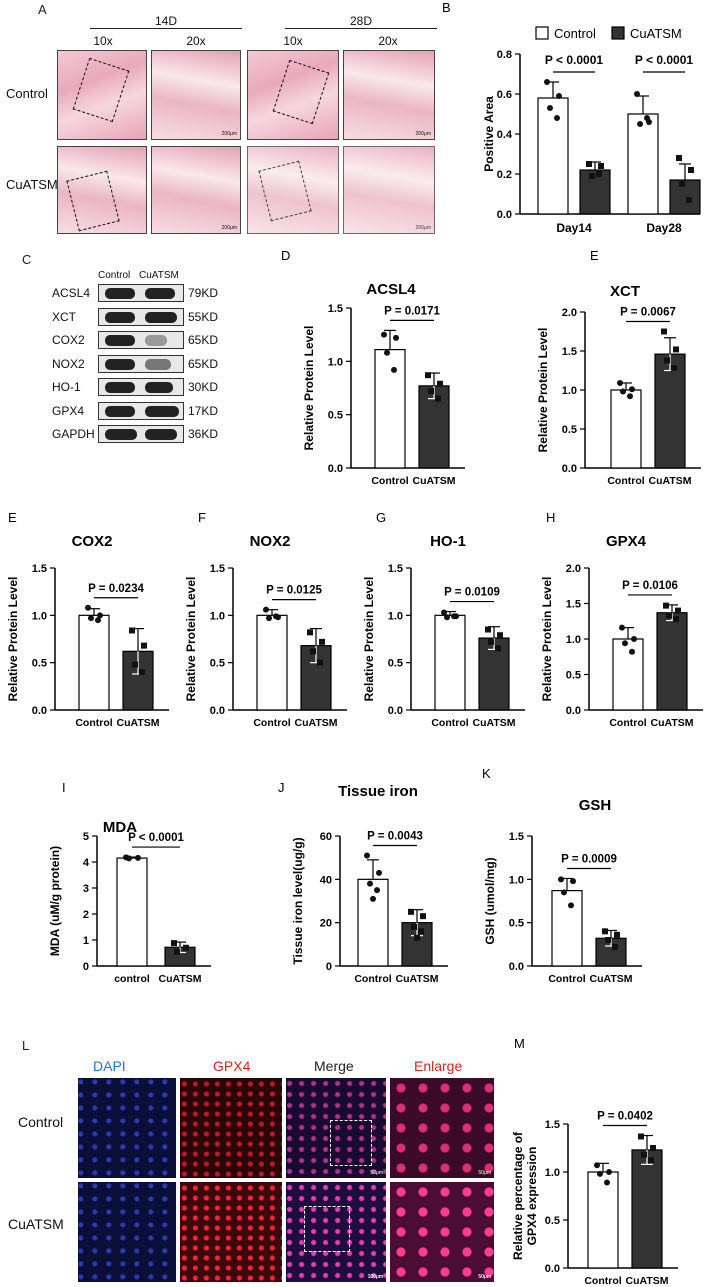 The image size is (709, 1287). Describe the element at coordinates (550, 517) in the screenshot. I see `panel-letter: H` at that location.